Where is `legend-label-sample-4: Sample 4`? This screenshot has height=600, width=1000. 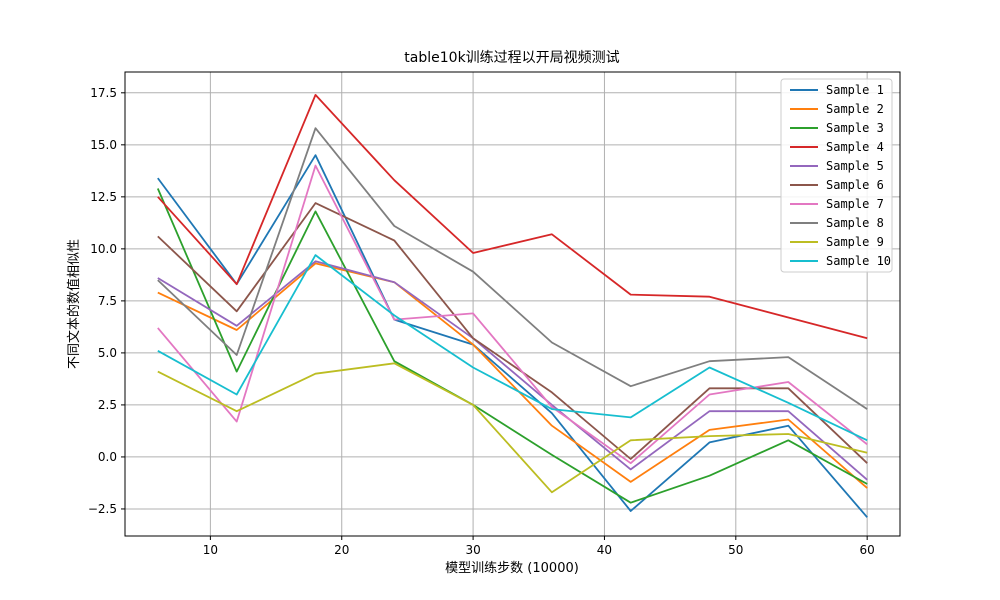
legend-label-sample-4: Sample 4 is located at coordinates (855, 147).